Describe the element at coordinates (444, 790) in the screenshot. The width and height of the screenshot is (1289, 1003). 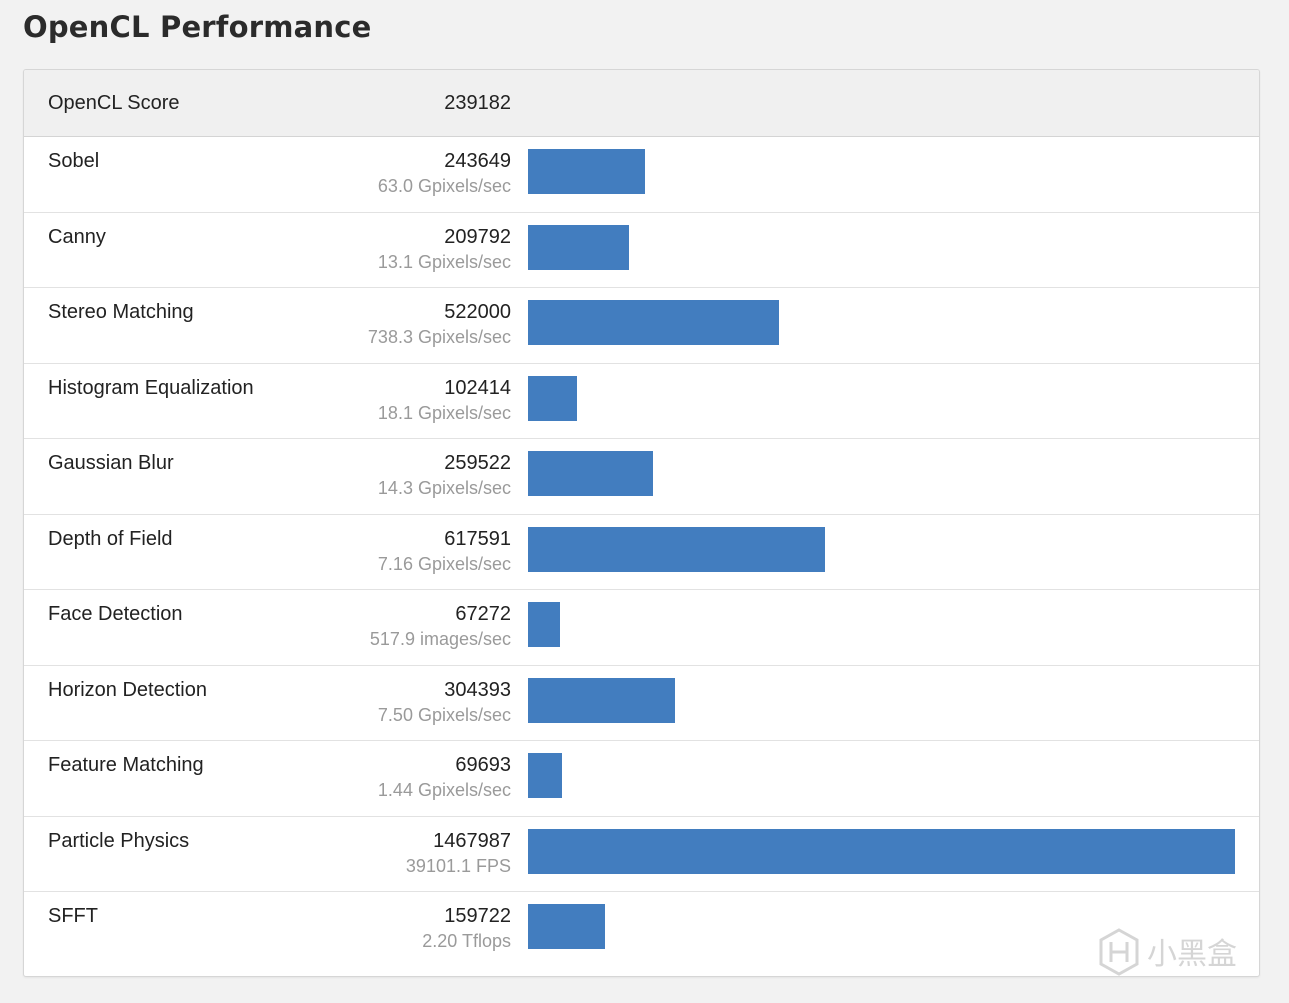
I see `benchmark-rate: 1.44 Gpixels/sec` at that location.